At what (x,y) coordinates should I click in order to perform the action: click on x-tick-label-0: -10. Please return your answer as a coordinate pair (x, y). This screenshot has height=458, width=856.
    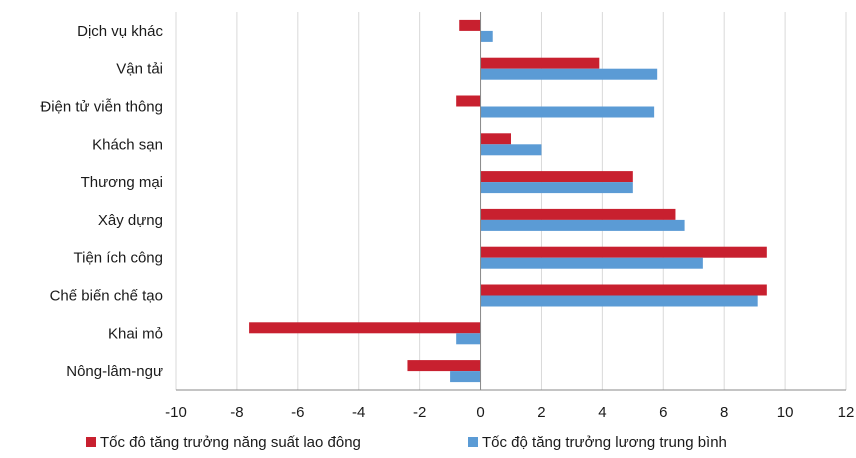
    Looking at the image, I should click on (176, 412).